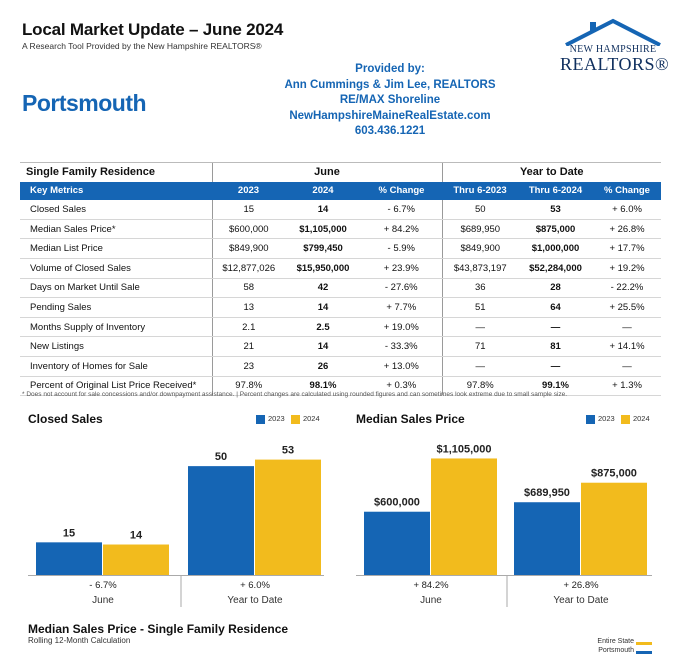  Describe the element at coordinates (555, 386) in the screenshot. I see `metric-value: 99.1%` at that location.